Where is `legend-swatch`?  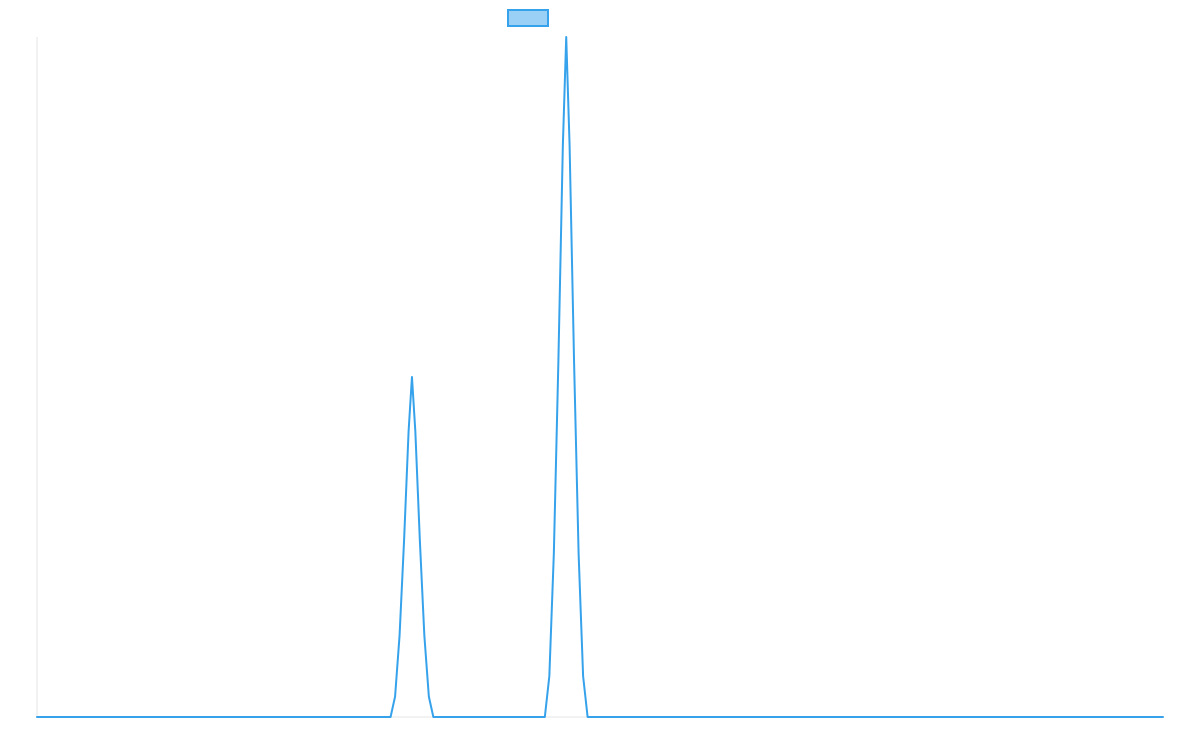 legend-swatch is located at coordinates (528, 18).